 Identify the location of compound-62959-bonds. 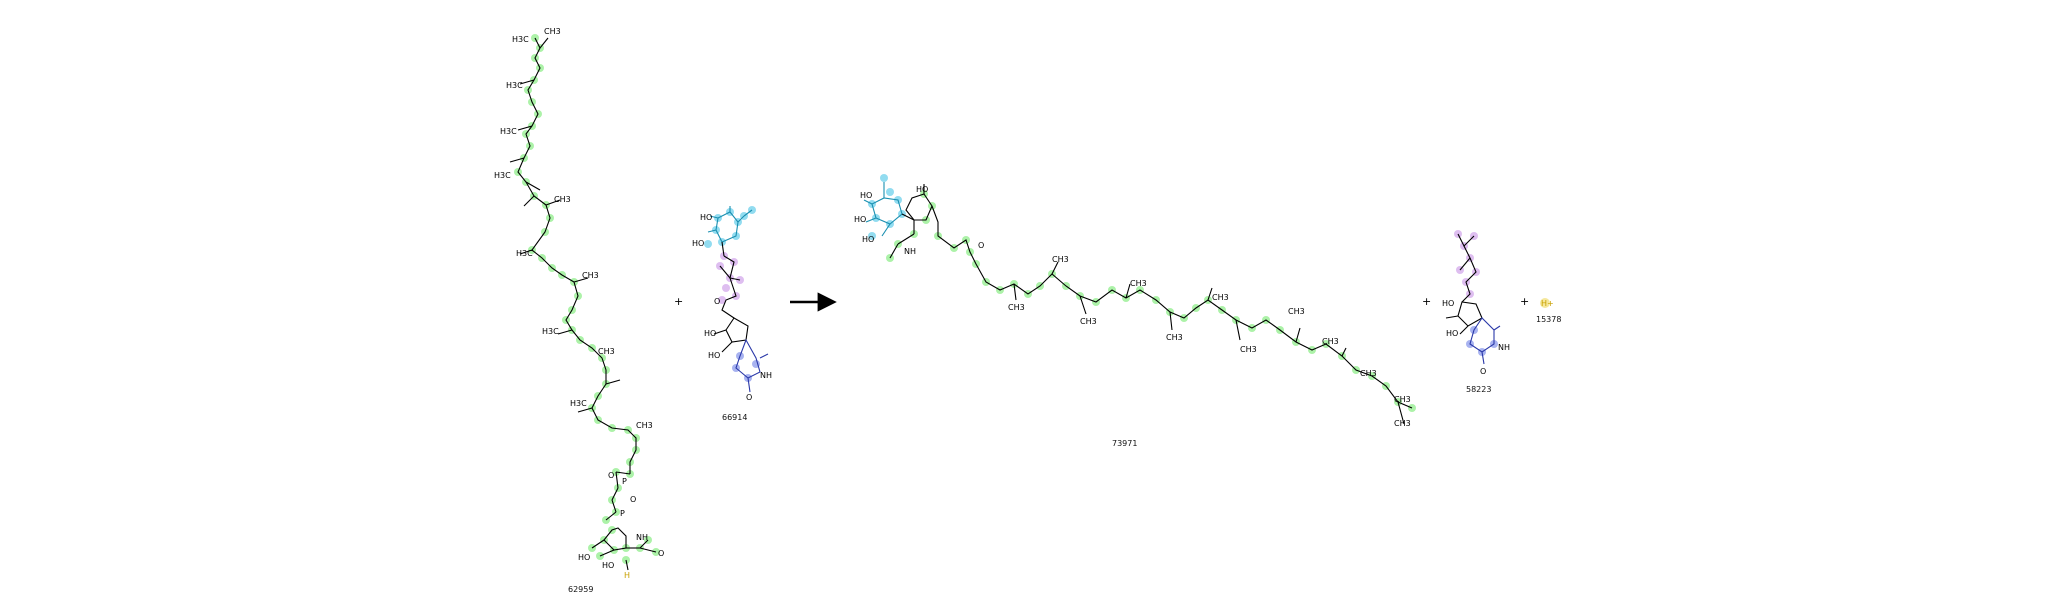
(583, 304).